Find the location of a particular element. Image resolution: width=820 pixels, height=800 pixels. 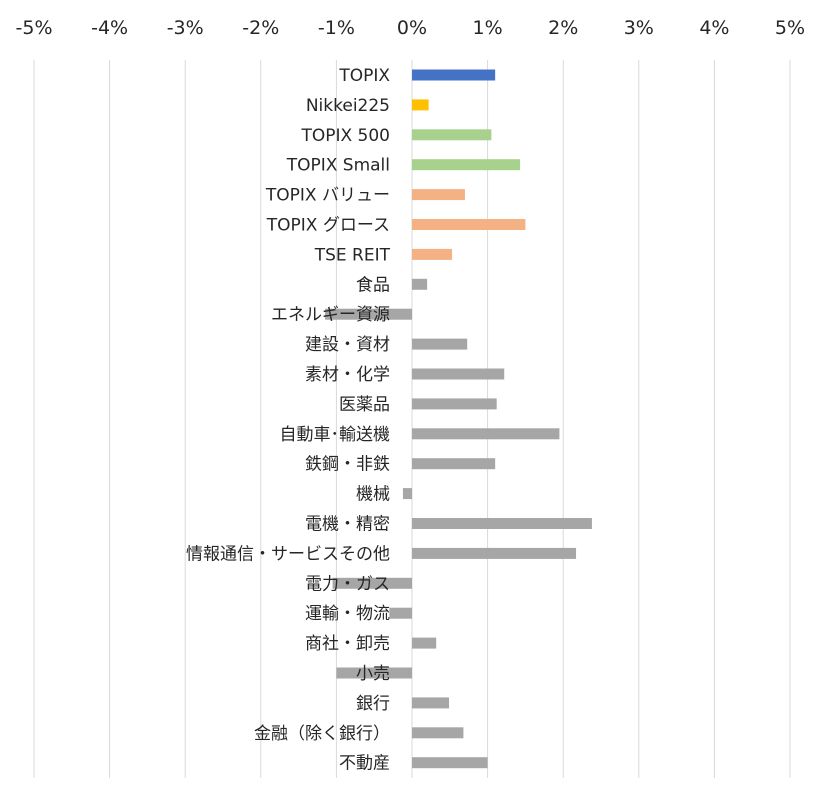

category-label: 電力・ガス is located at coordinates (347, 584).